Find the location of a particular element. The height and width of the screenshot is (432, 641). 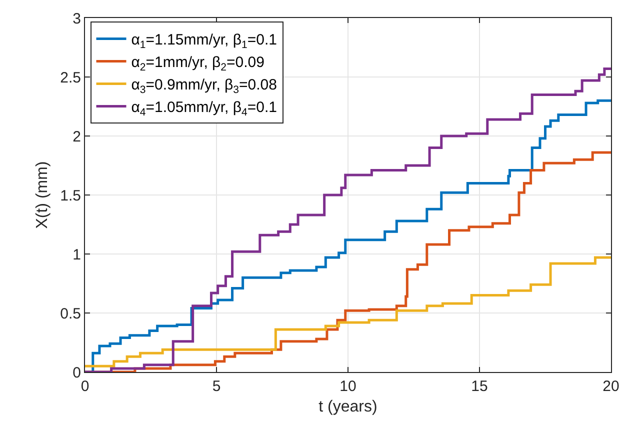

y-tick-label: 0.5 is located at coordinates (70, 313).